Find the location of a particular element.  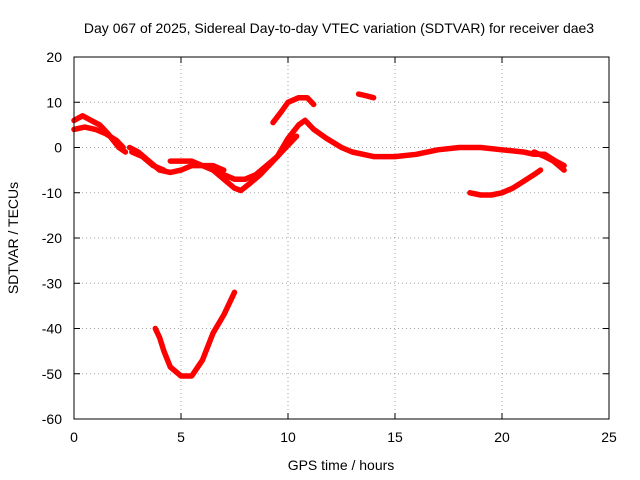

y-tick-label: -40 is located at coordinates (52, 329).